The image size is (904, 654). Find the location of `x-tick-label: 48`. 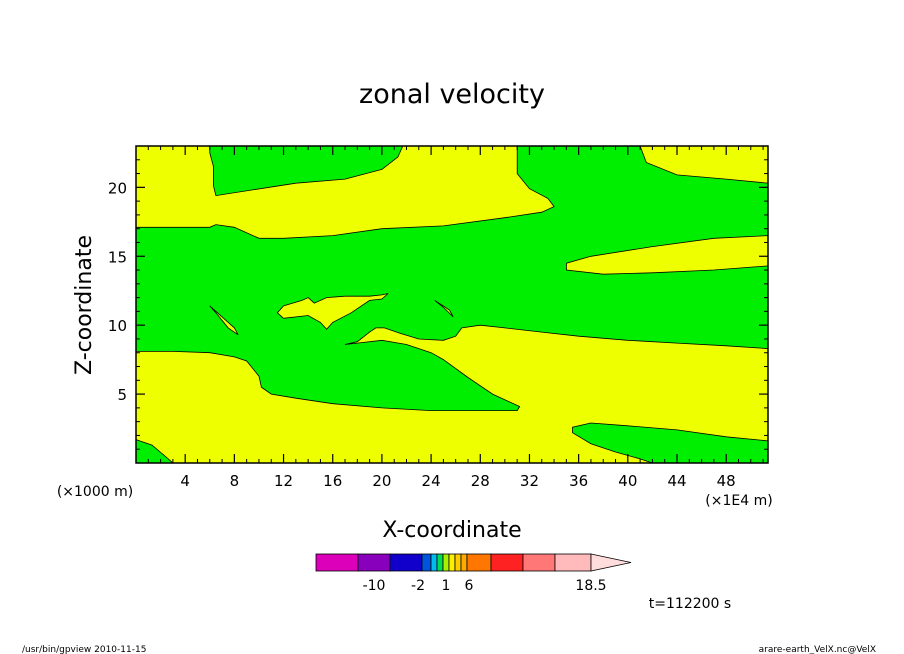

x-tick-label: 48 is located at coordinates (726, 481).